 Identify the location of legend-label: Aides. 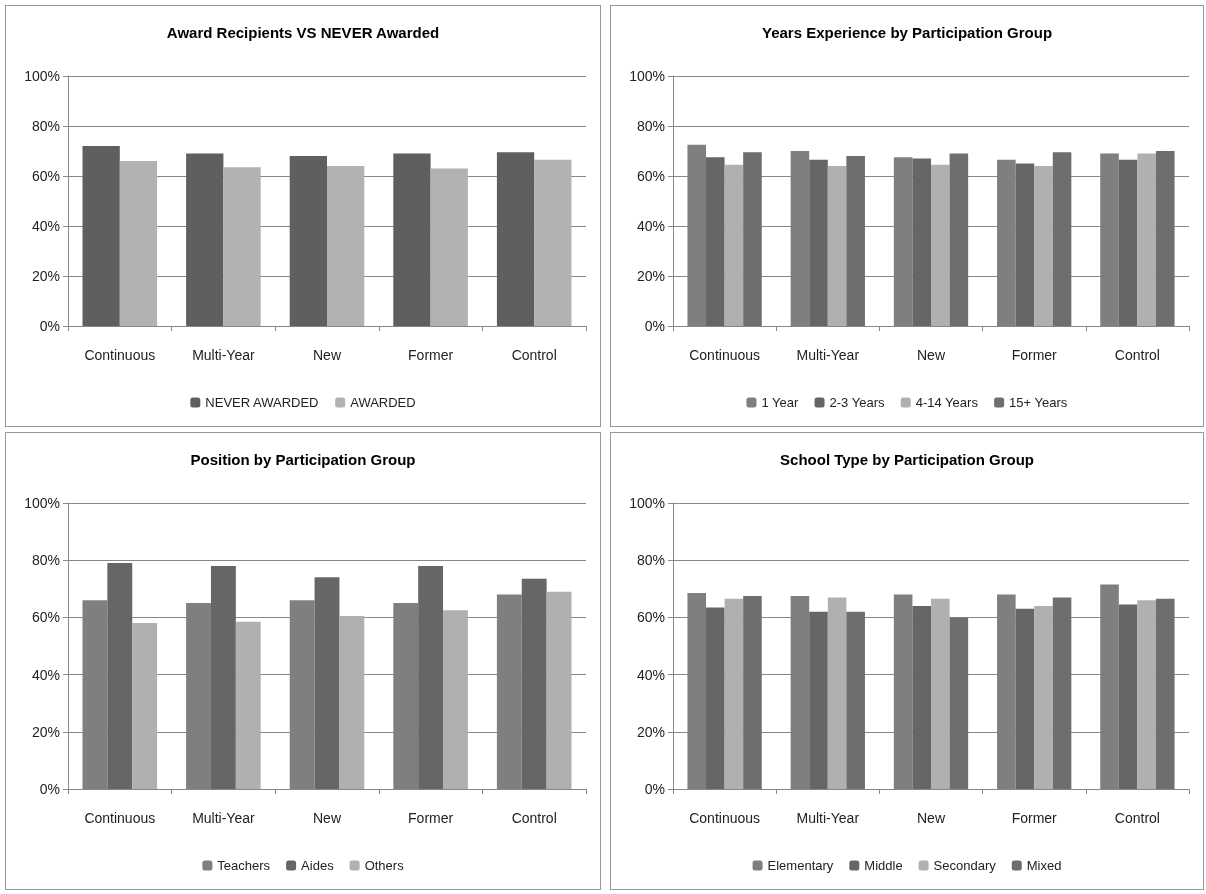
(318, 865).